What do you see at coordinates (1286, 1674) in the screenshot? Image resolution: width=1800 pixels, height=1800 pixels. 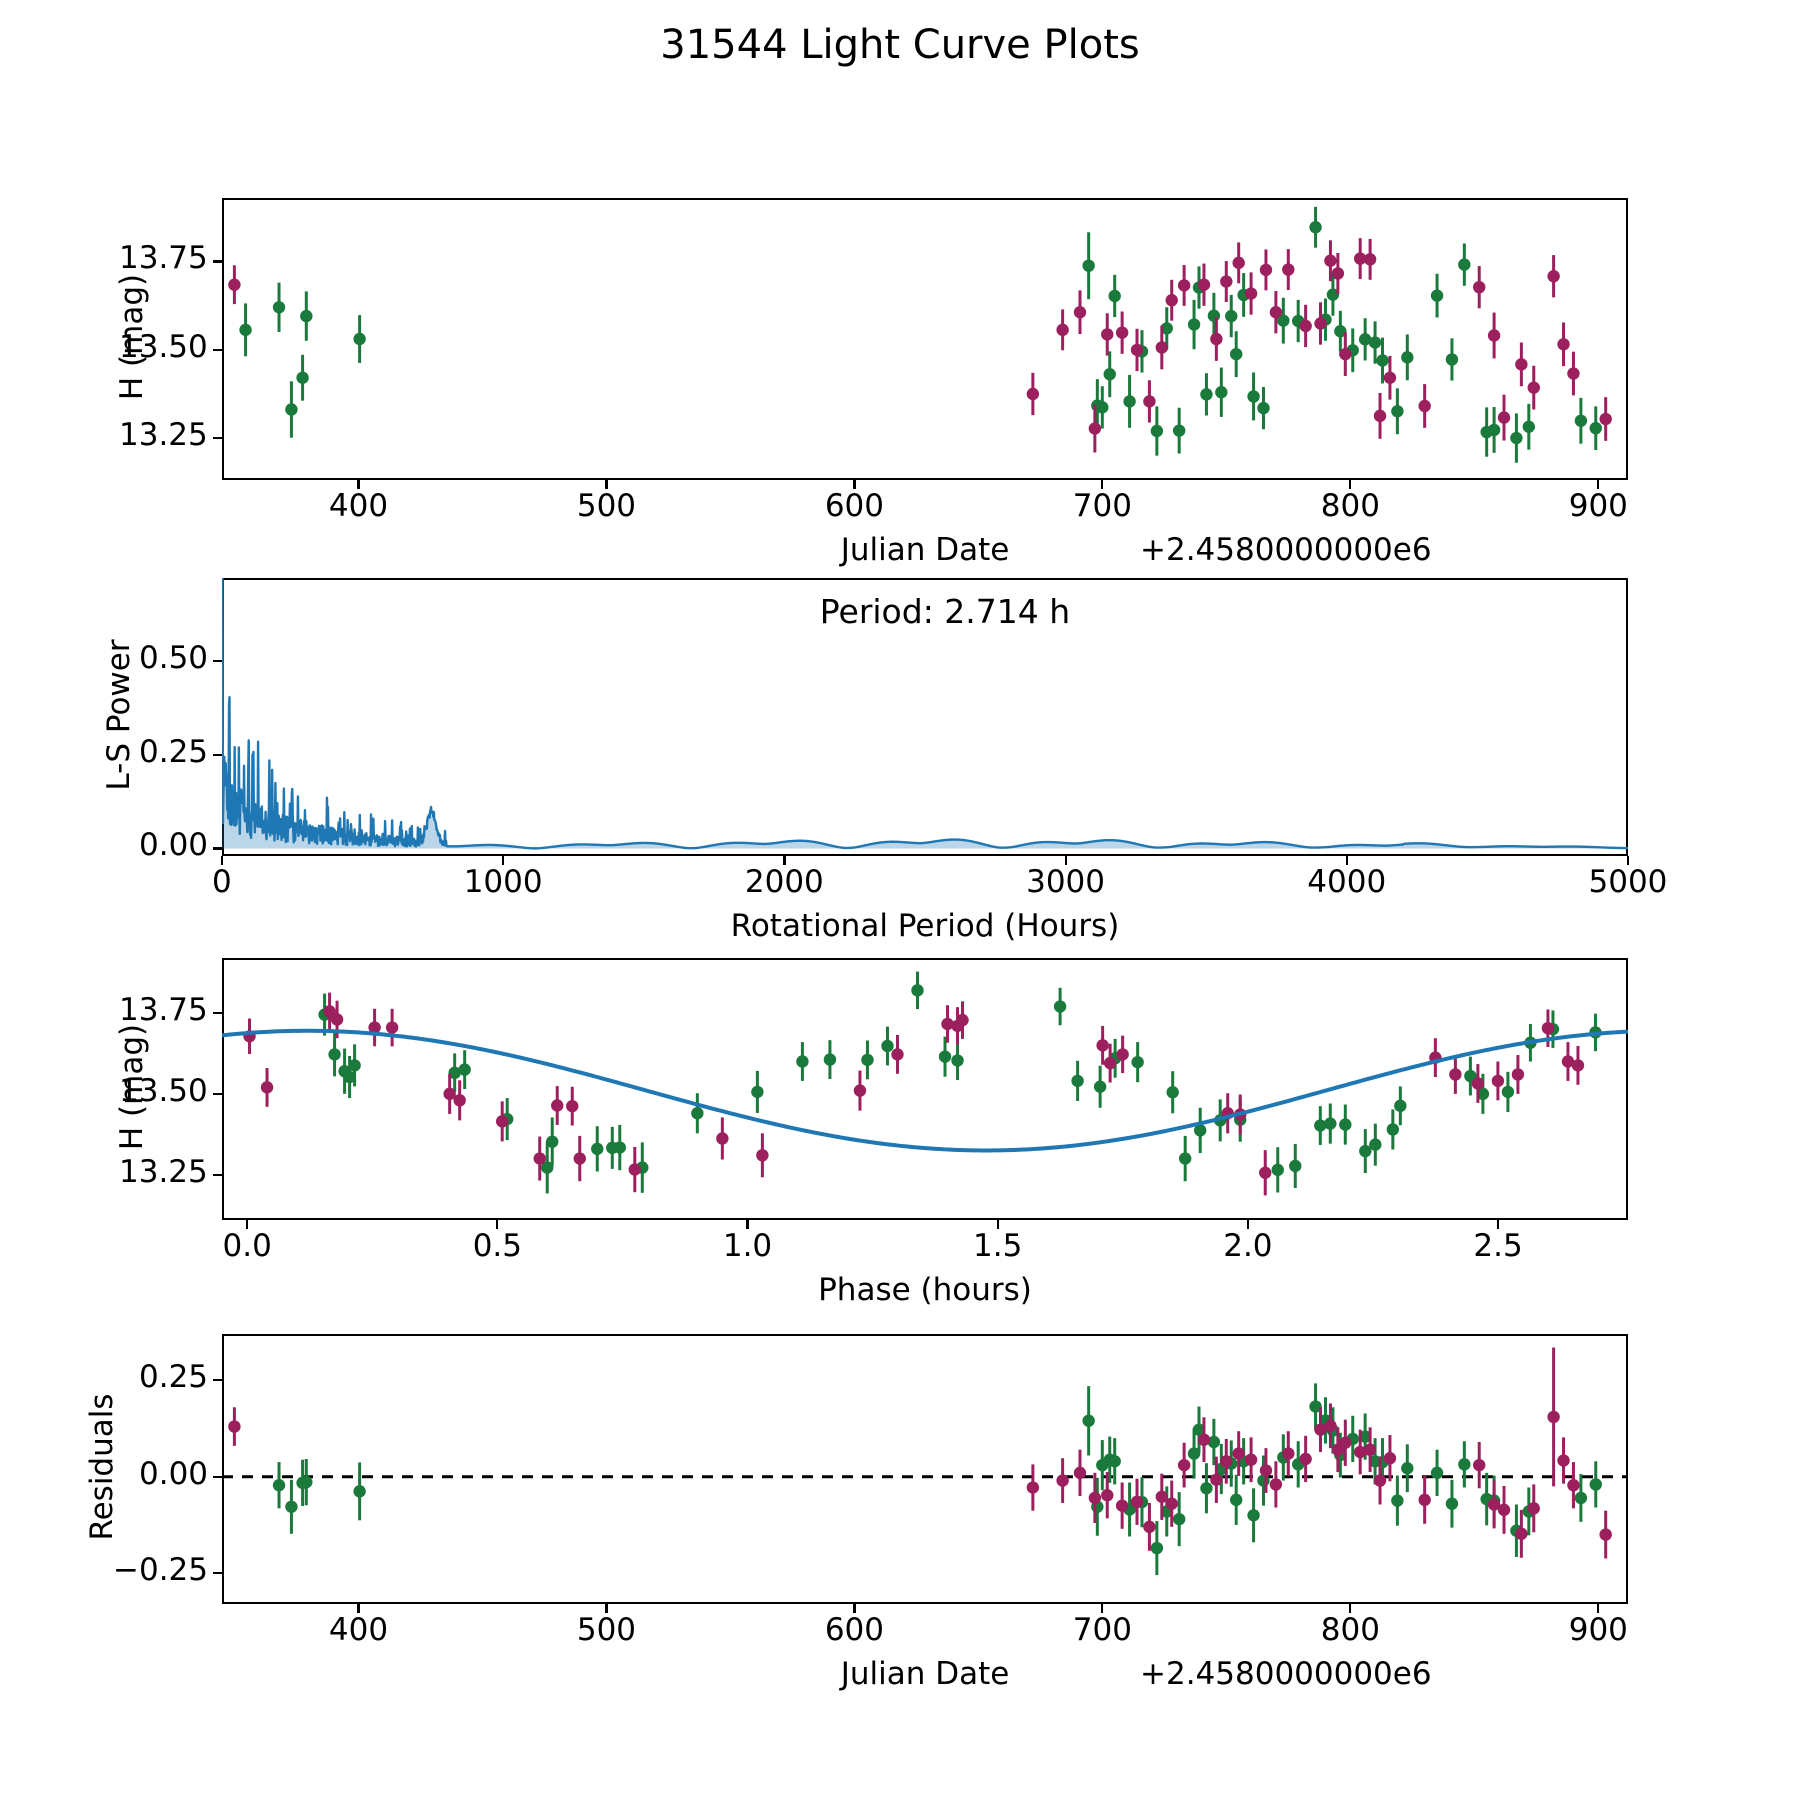 I see `residuals-x-offset-text: +2.4580000000e6` at bounding box center [1286, 1674].